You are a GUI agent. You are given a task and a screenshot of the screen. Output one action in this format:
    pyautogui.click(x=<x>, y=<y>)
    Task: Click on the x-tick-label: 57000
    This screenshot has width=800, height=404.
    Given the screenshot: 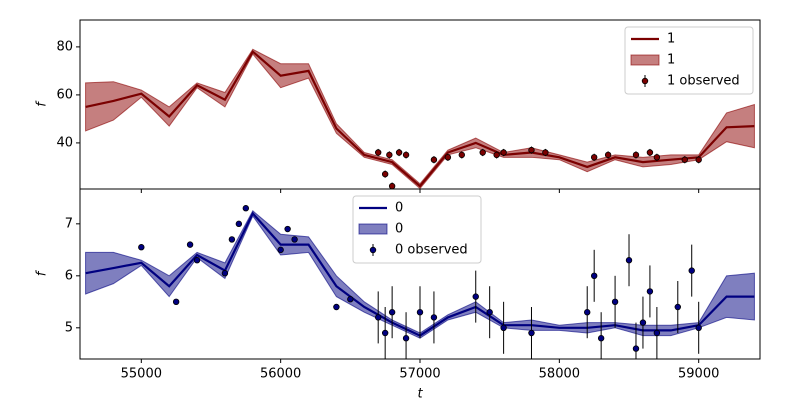 What is the action you would take?
    pyautogui.click(x=419, y=374)
    